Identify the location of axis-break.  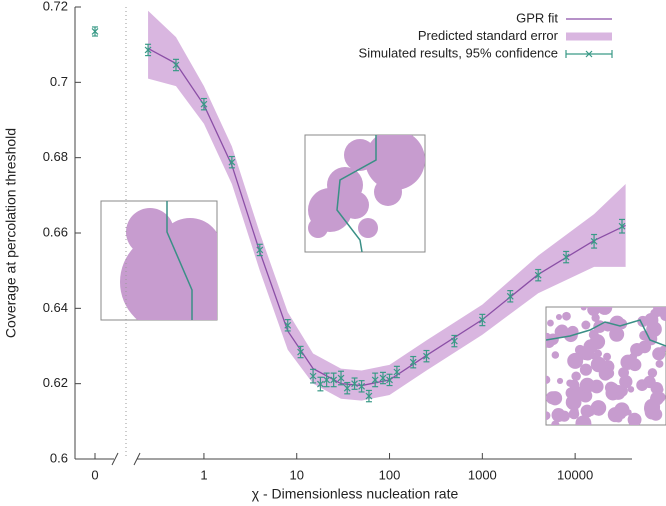
(137, 459).